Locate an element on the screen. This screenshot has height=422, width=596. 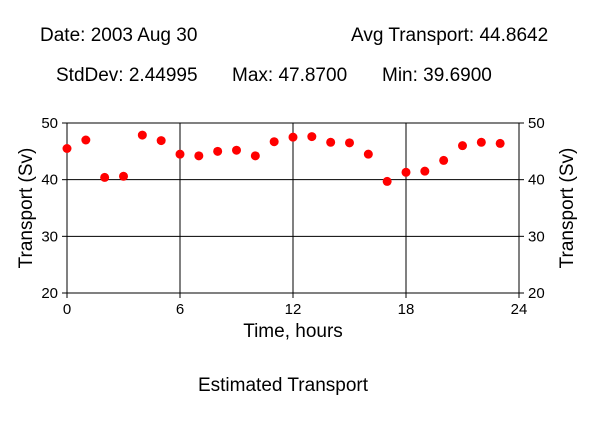
y-tick-label-right: 40 is located at coordinates (536, 180).